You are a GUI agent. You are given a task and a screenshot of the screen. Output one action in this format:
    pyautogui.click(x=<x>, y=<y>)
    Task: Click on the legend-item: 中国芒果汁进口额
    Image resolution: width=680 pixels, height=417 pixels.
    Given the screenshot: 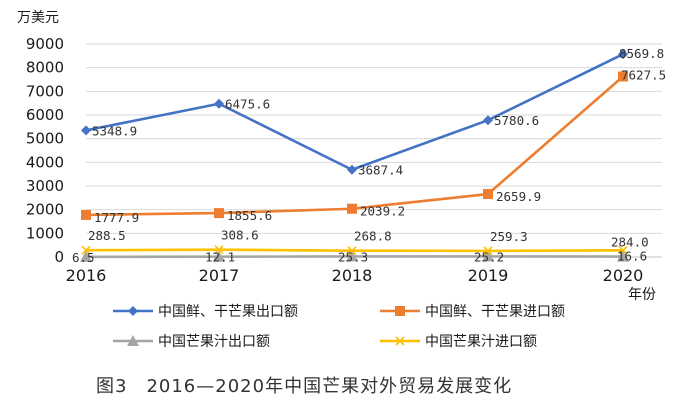 What is the action you would take?
    pyautogui.click(x=458, y=342)
    